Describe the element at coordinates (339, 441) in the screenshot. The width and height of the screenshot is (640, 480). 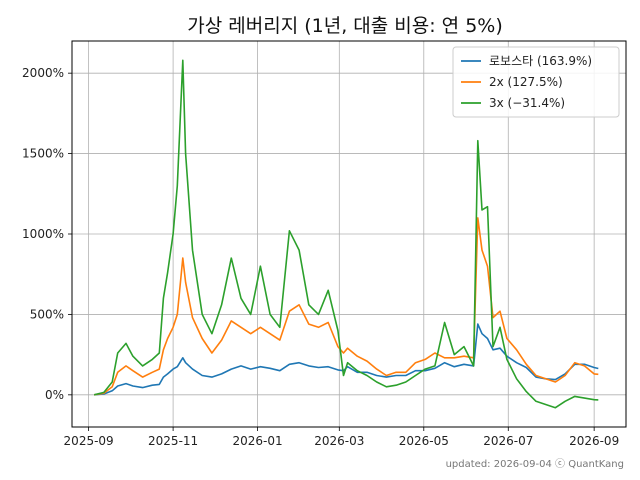
I see `x-tick-label: 2026-03` at that location.